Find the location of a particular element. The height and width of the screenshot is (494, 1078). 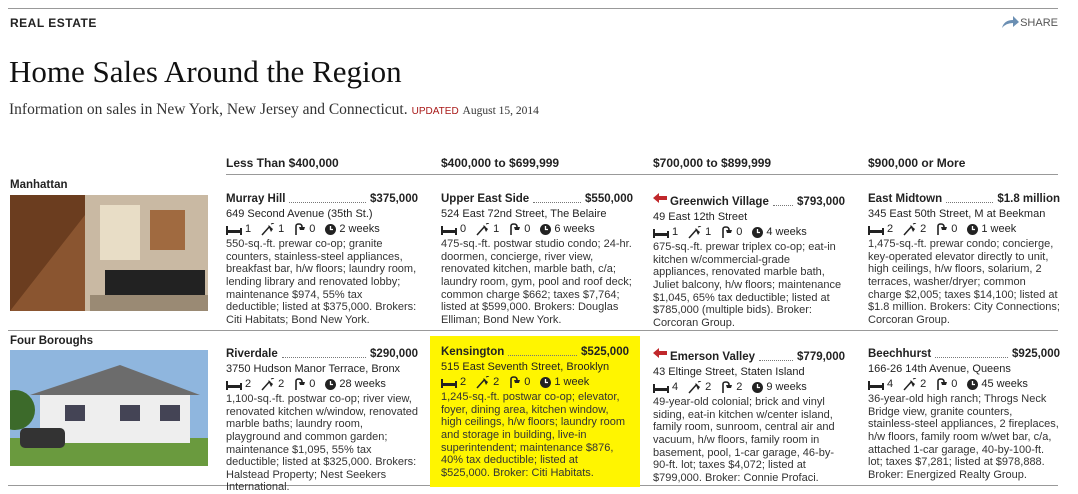

neighborhood: Emerson Valley is located at coordinates (713, 357).